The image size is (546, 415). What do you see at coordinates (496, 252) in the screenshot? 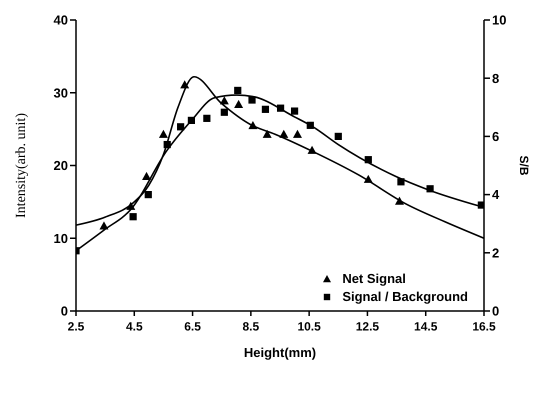
I see `y2-tick-label: 2` at bounding box center [496, 252].